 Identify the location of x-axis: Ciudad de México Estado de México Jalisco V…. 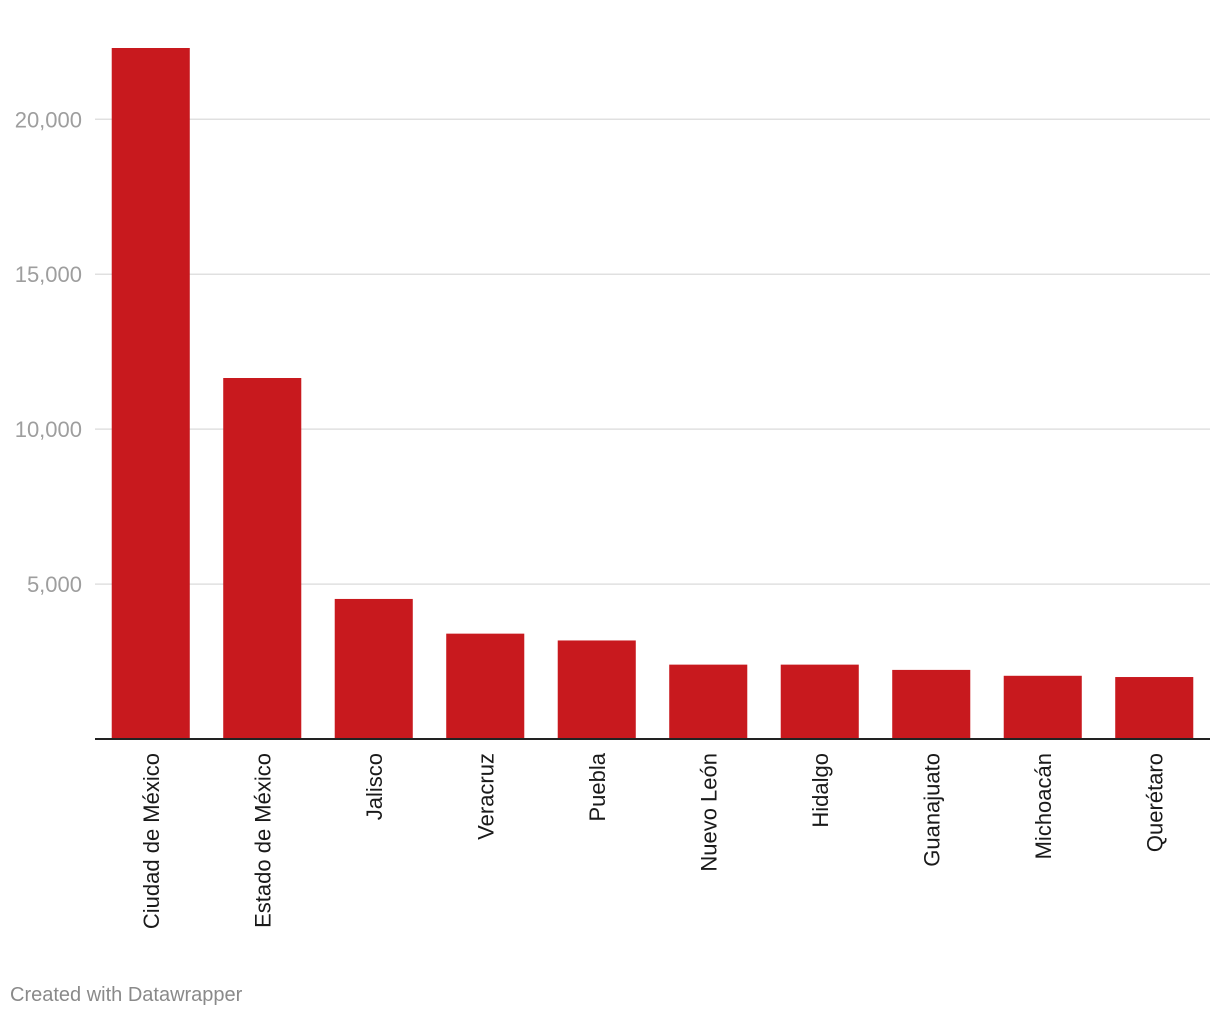
(653, 840).